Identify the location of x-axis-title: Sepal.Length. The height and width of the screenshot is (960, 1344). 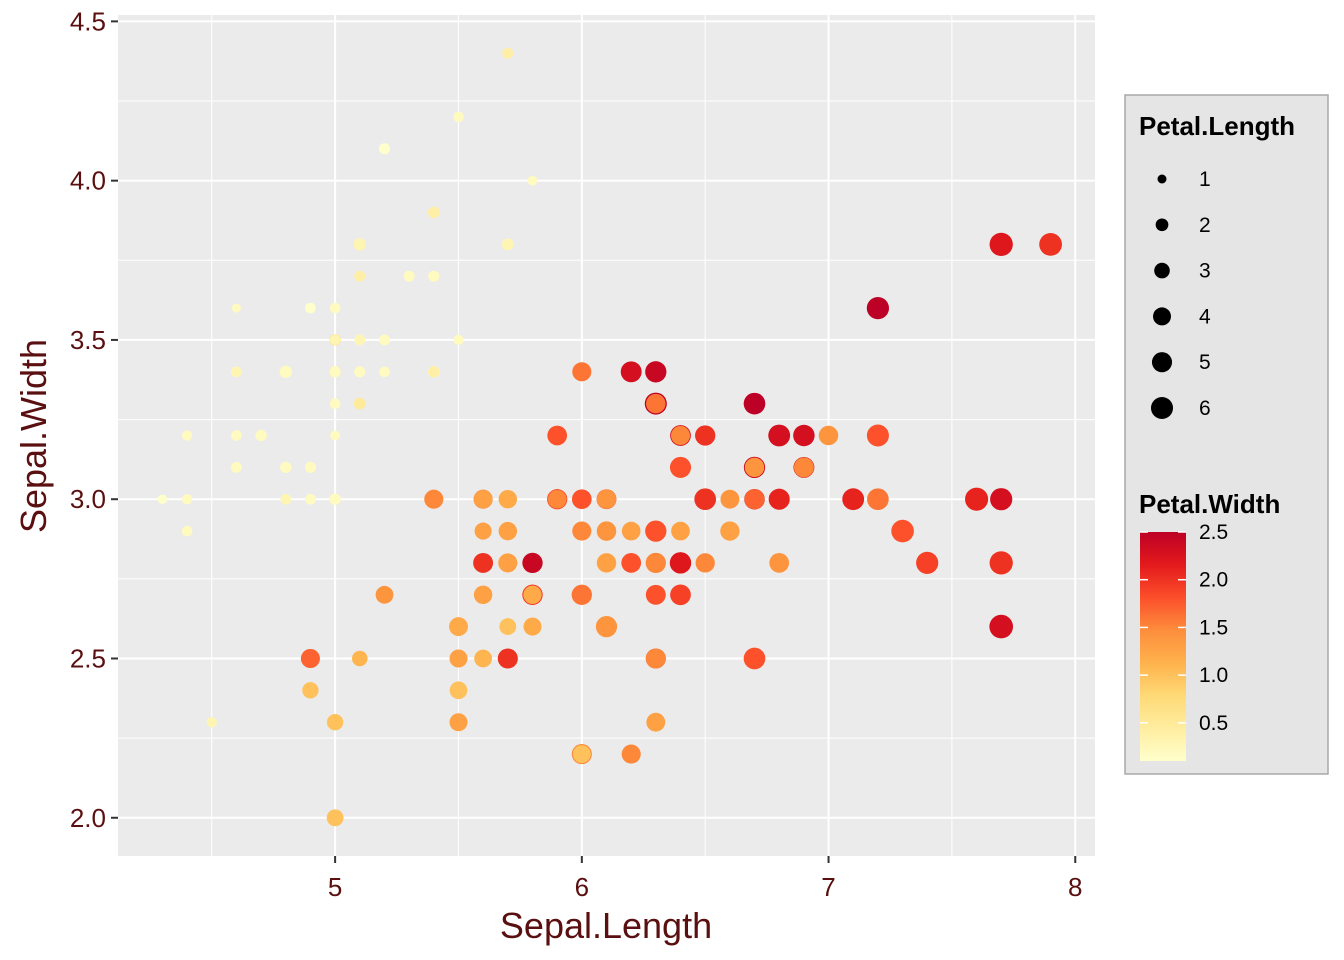
(606, 925).